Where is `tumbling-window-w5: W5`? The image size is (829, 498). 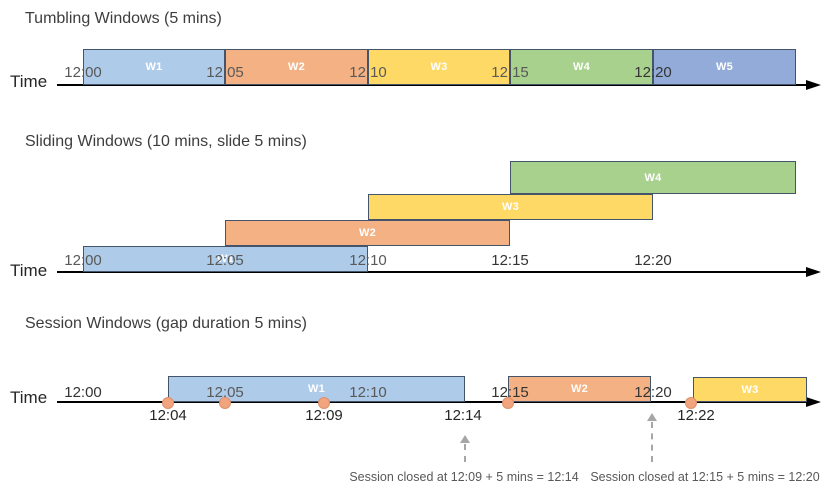
tumbling-window-w5: W5 is located at coordinates (724, 67).